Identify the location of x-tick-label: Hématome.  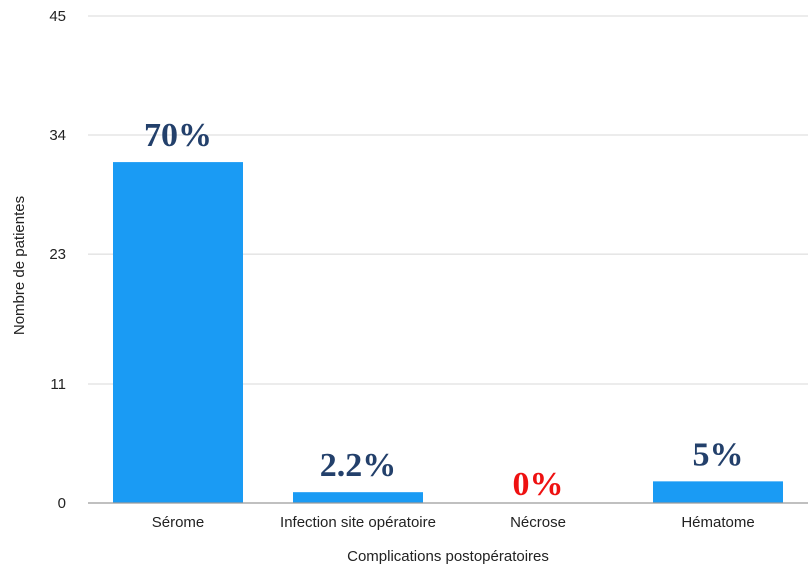
(717, 522).